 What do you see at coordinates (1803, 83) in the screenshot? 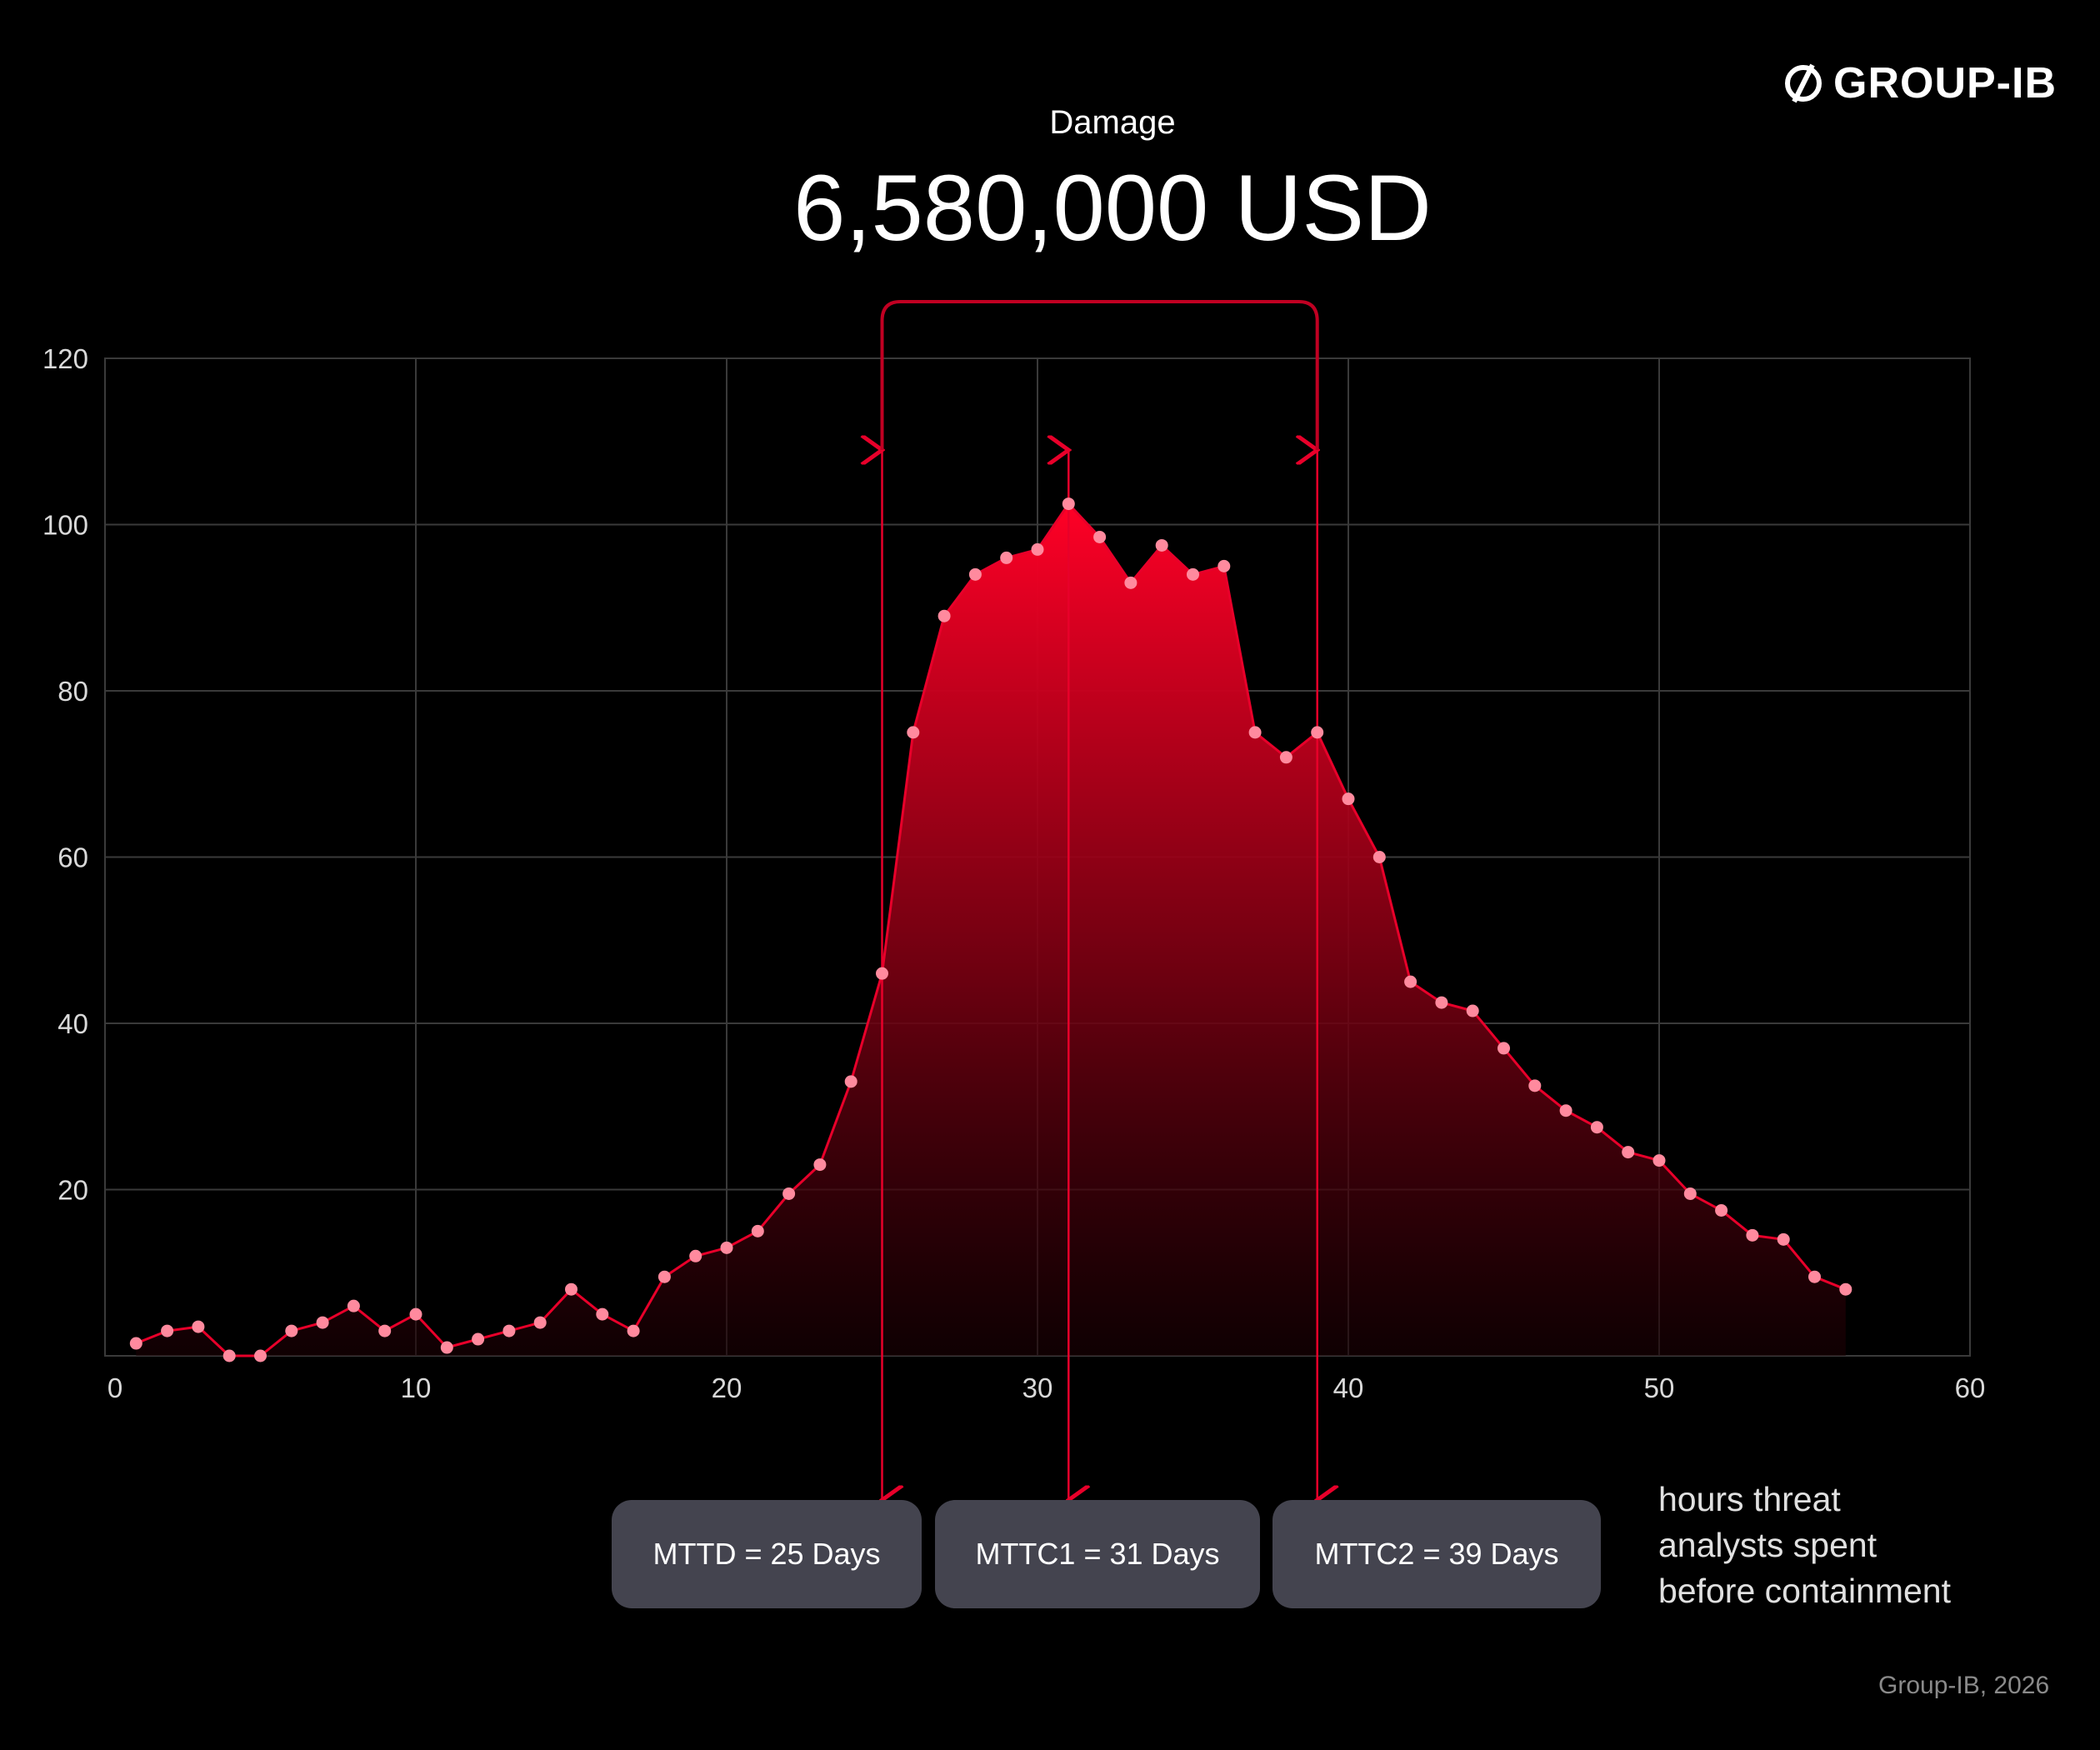
I see `slashed-circle-icon` at bounding box center [1803, 83].